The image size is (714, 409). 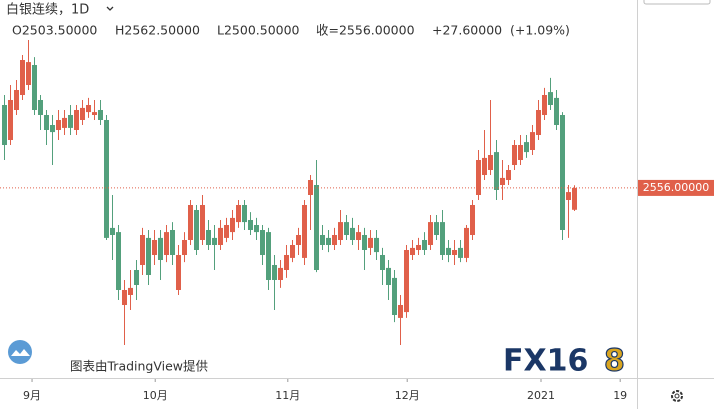 I want to click on logo-circle, so click(x=20, y=352).